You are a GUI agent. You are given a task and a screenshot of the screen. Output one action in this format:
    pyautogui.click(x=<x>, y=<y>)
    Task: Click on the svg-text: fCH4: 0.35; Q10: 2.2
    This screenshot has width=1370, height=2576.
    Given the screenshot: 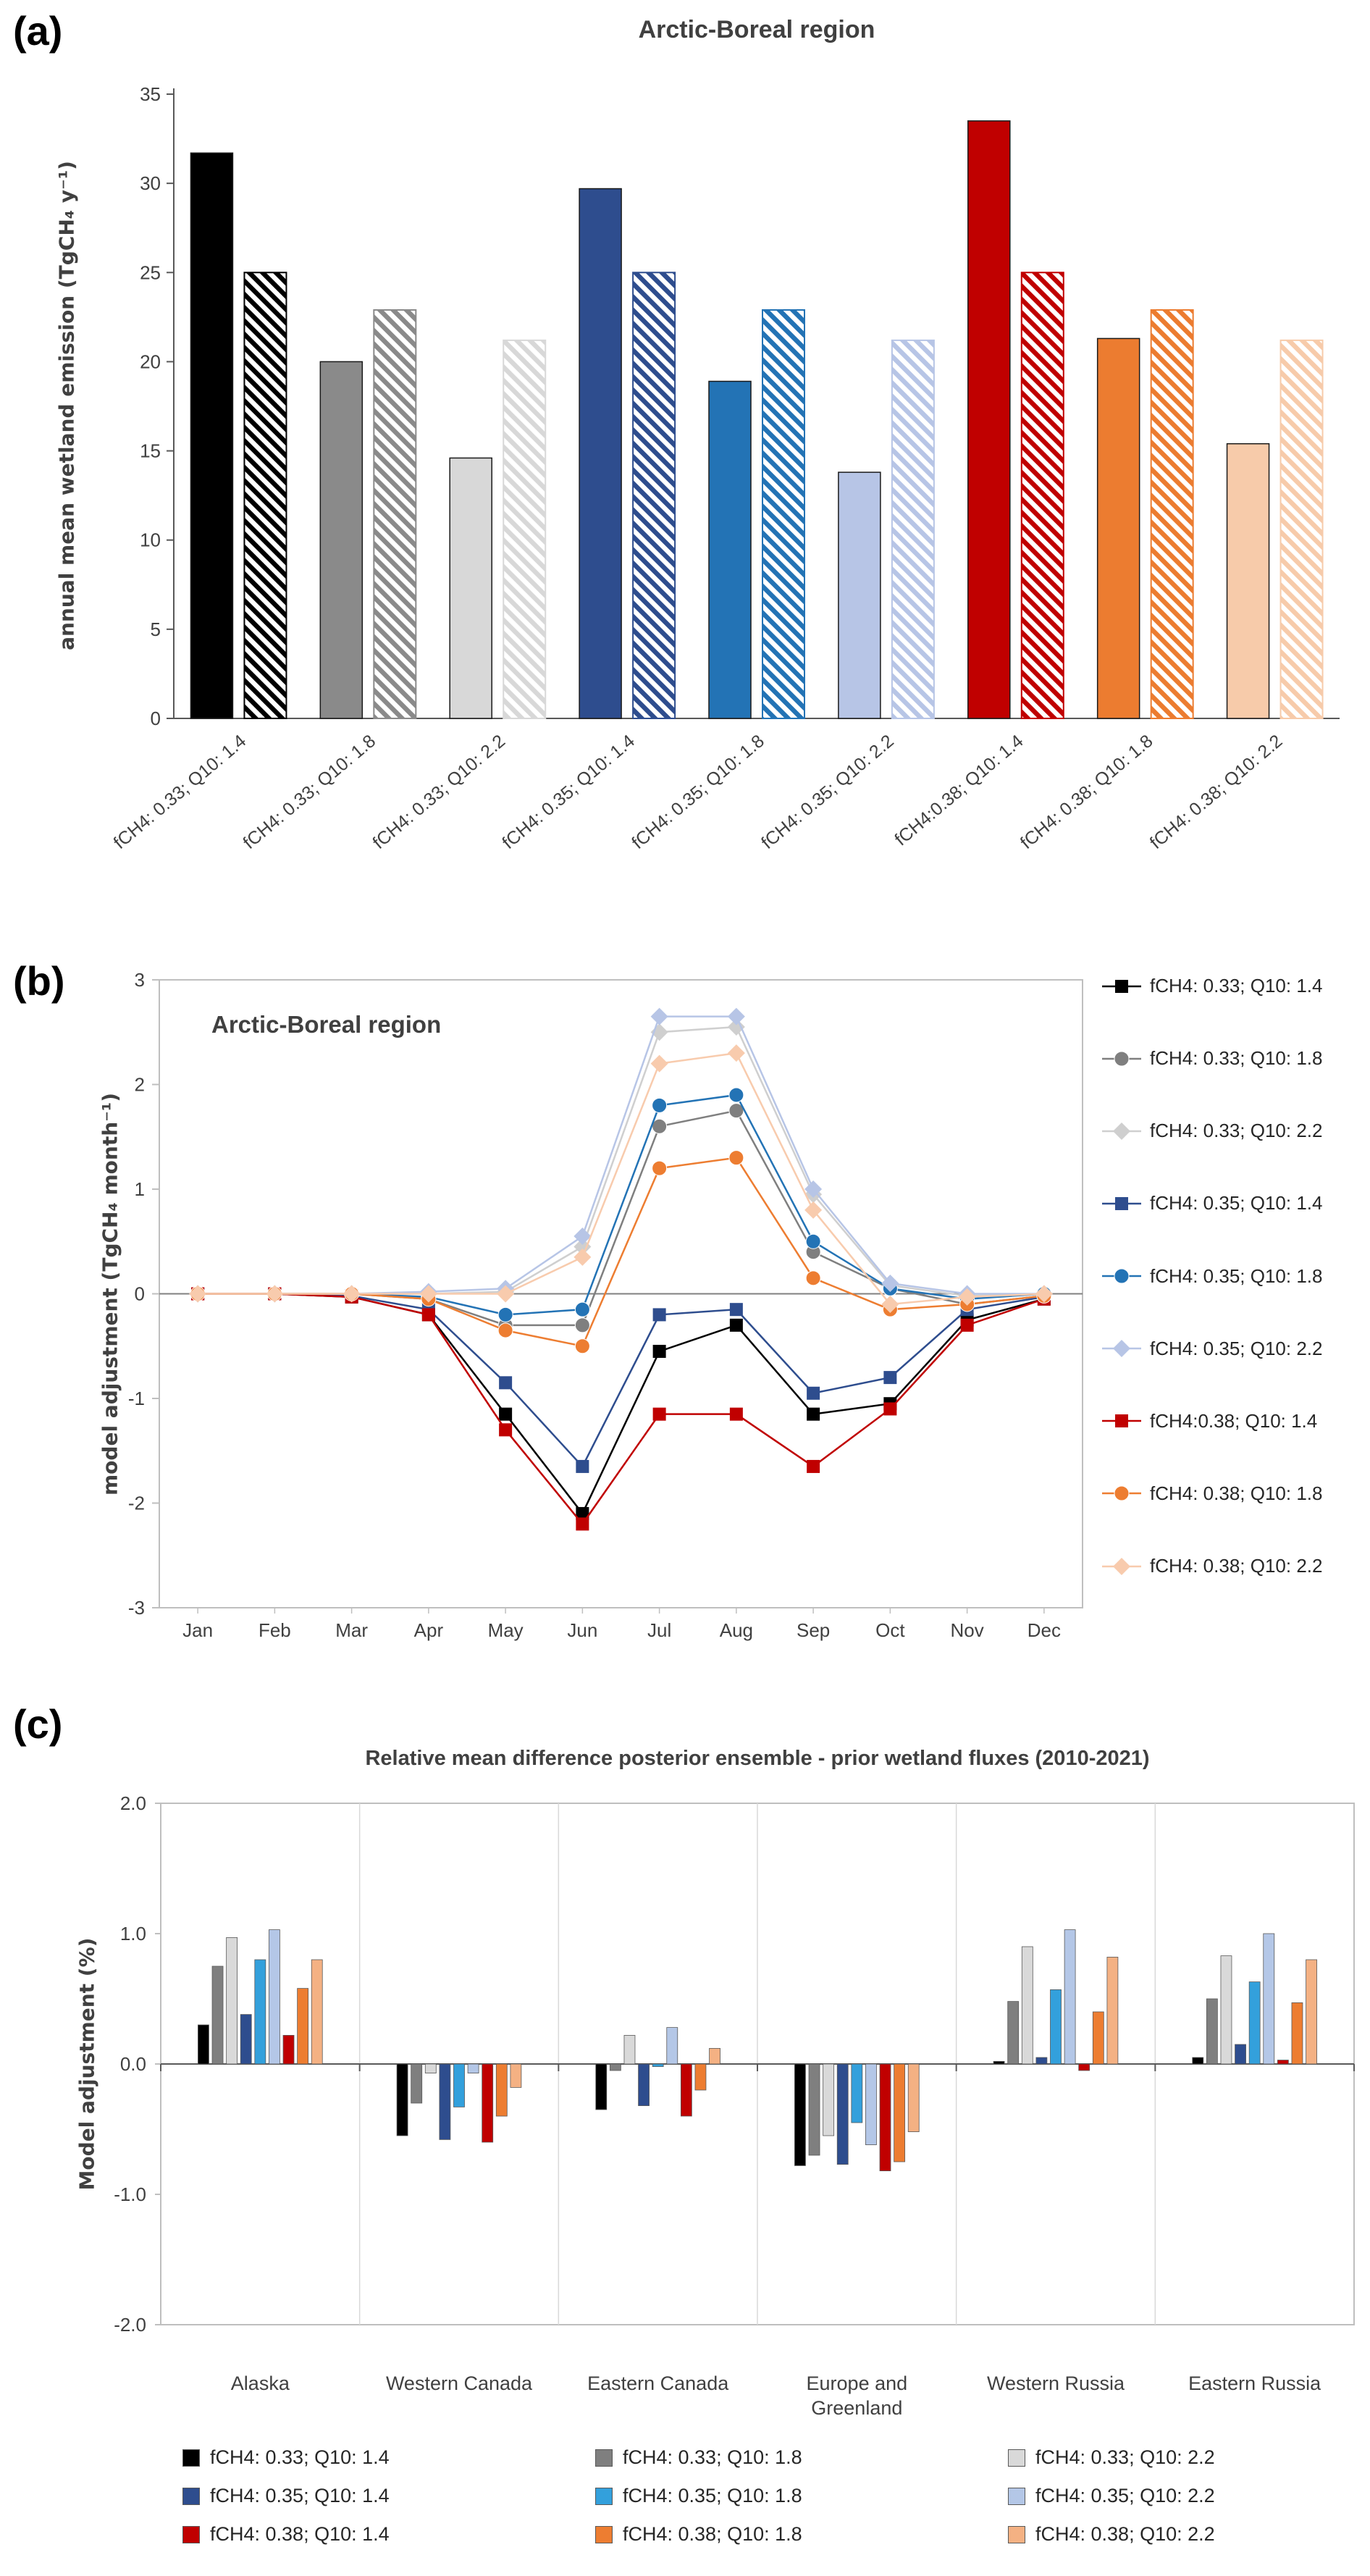 What is the action you would take?
    pyautogui.click(x=827, y=792)
    